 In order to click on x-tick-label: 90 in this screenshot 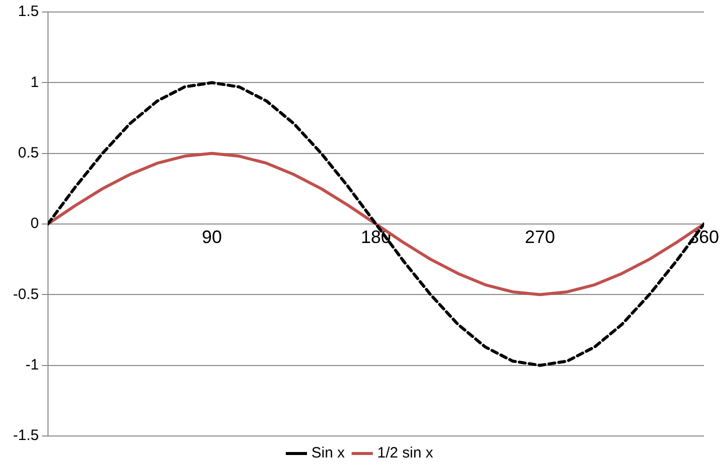, I will do `click(212, 236)`.